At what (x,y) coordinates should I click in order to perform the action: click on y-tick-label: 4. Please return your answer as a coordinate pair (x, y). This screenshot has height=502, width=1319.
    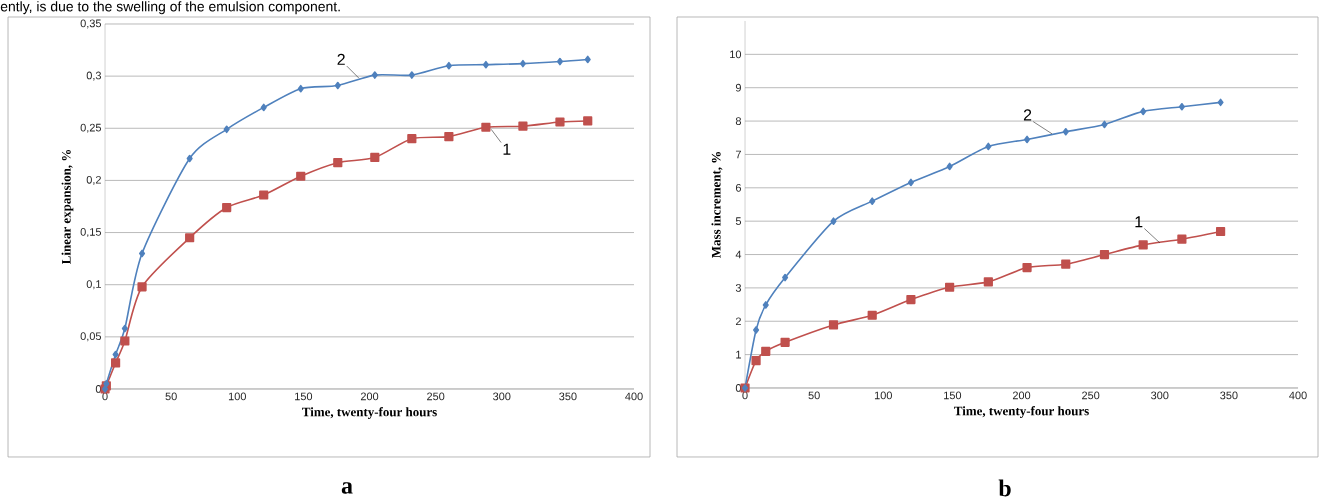
    Looking at the image, I should click on (738, 254).